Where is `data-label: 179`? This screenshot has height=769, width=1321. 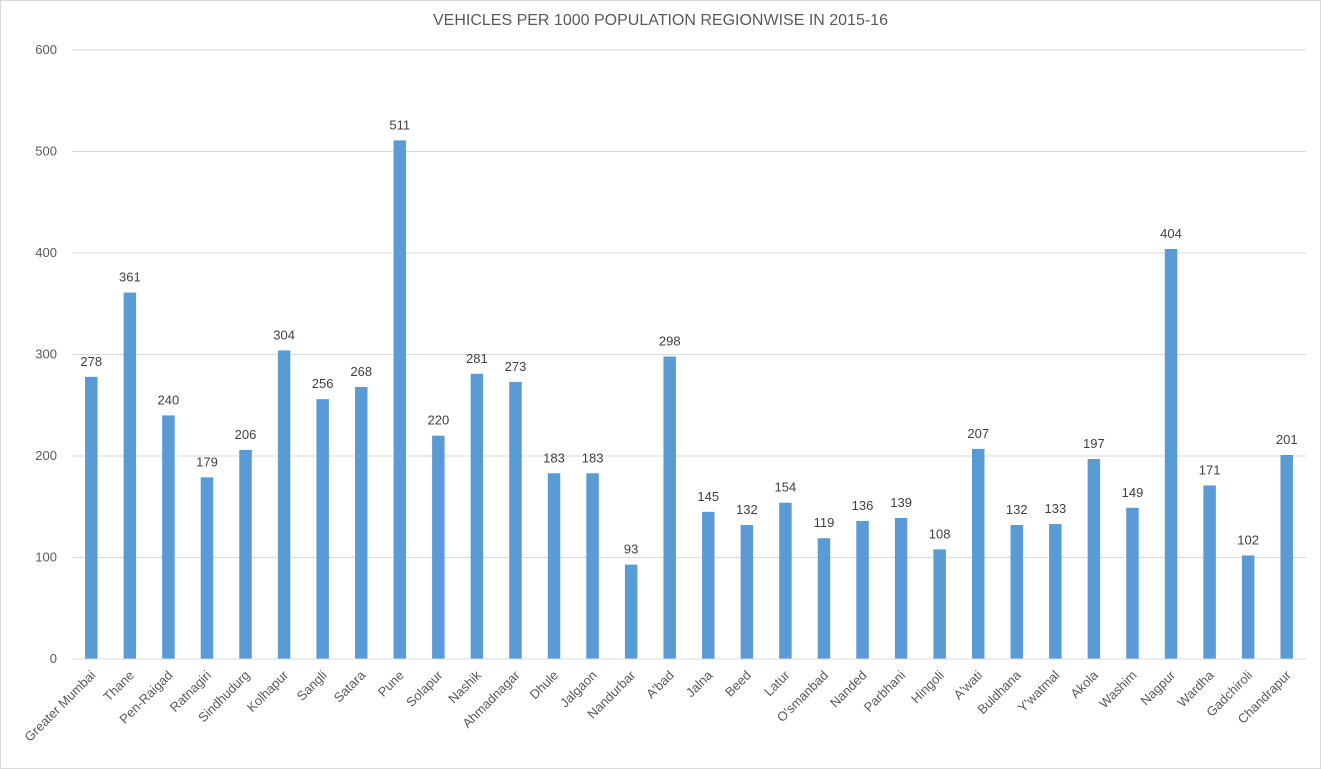 data-label: 179 is located at coordinates (207, 461).